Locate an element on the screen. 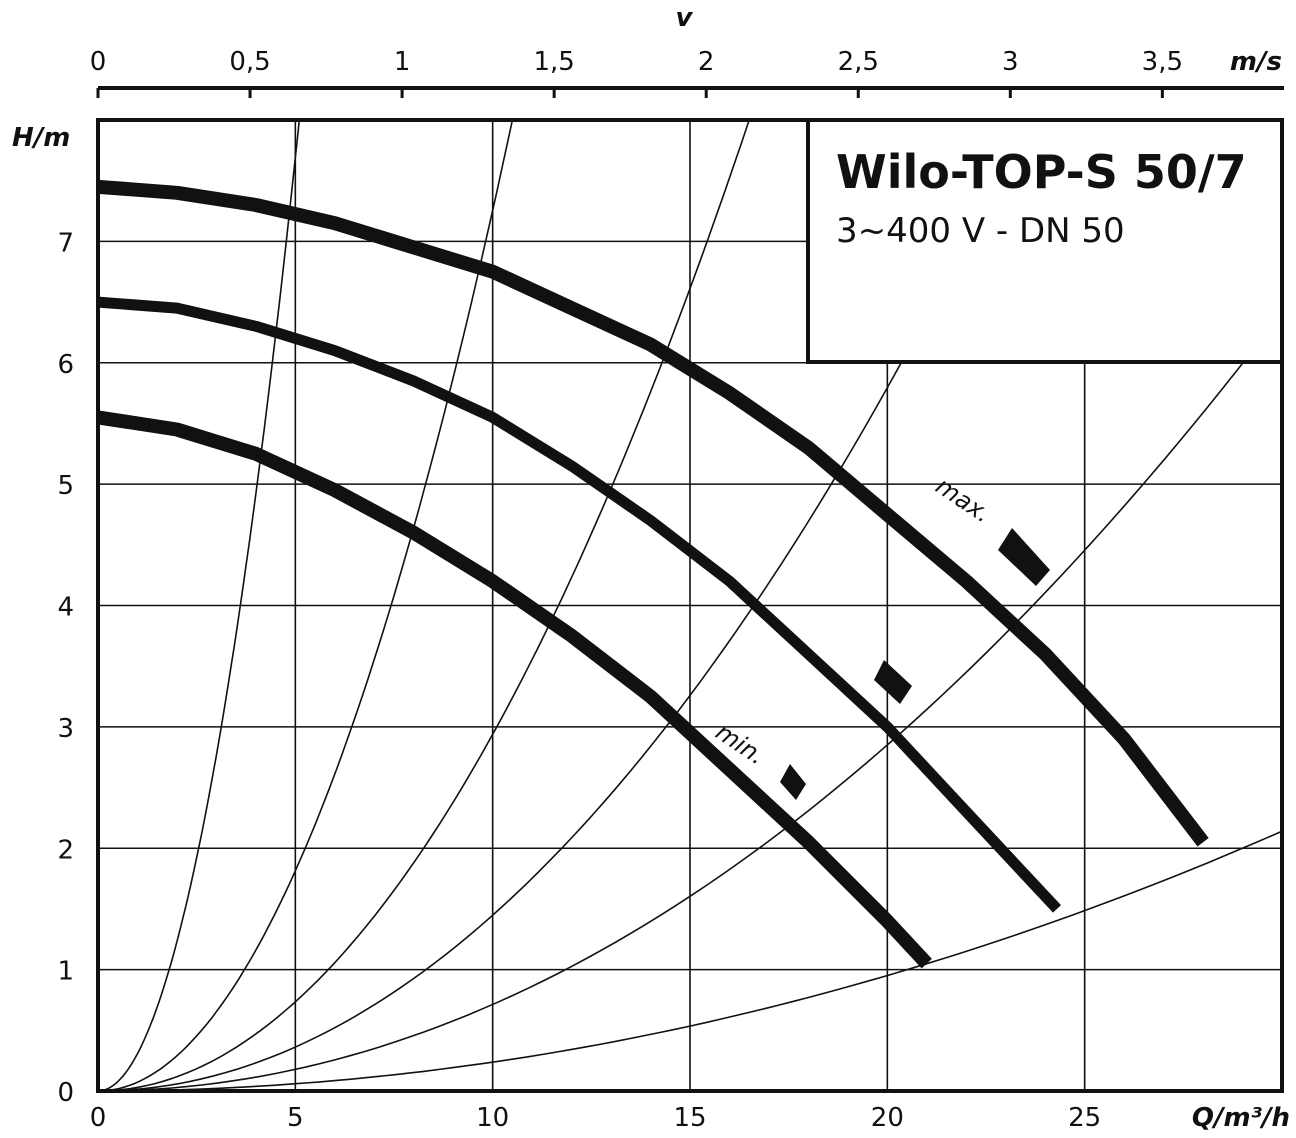 This screenshot has width=1296, height=1138. marker-min is located at coordinates (793, 782).